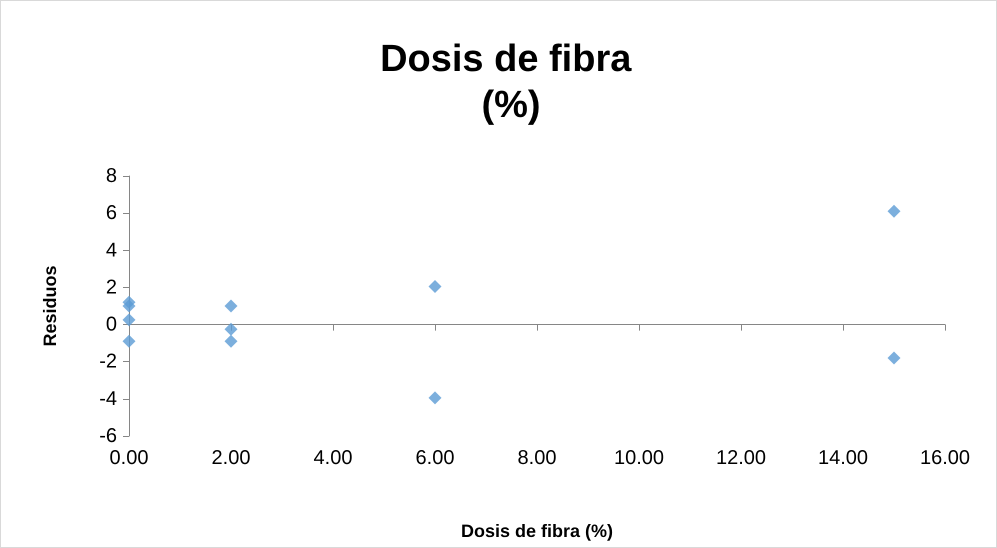 The width and height of the screenshot is (997, 548). What do you see at coordinates (537, 531) in the screenshot?
I see `x-axis-title: Dosis de fibra (%)` at bounding box center [537, 531].